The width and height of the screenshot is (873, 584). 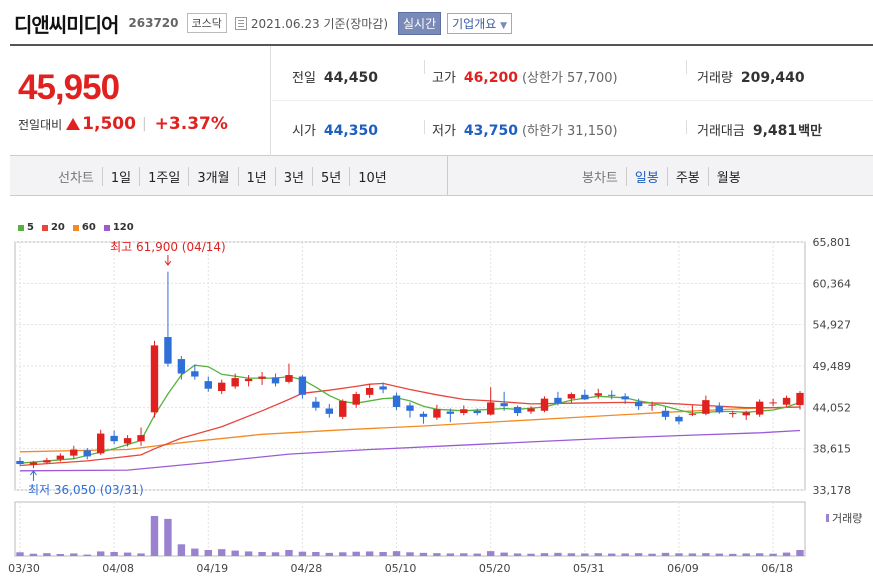 What do you see at coordinates (480, 23) in the screenshot?
I see `company-overview-dropdown: 기업개요 ▼` at bounding box center [480, 23].